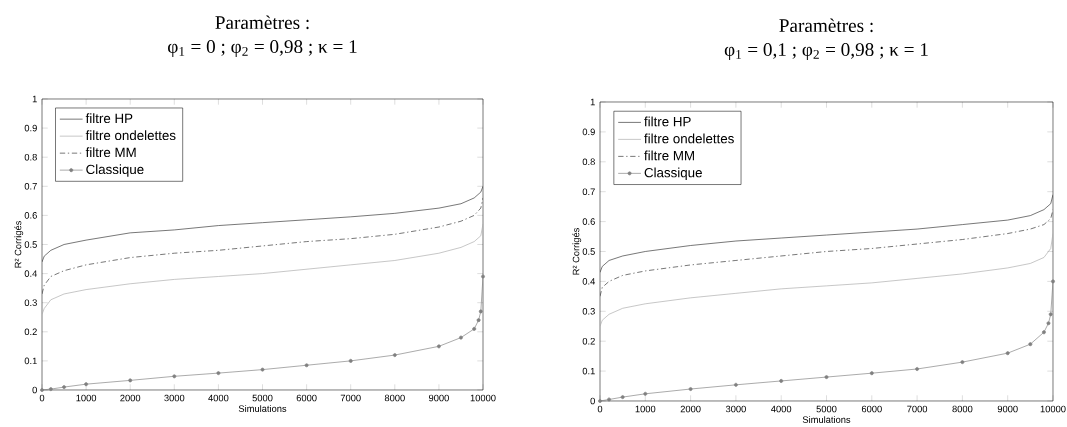  I want to click on chart-subtitle: φ$_{1}$ = 0 ; φ$_{2}$ = 0,98 ; κ = 1, so click(262, 48).